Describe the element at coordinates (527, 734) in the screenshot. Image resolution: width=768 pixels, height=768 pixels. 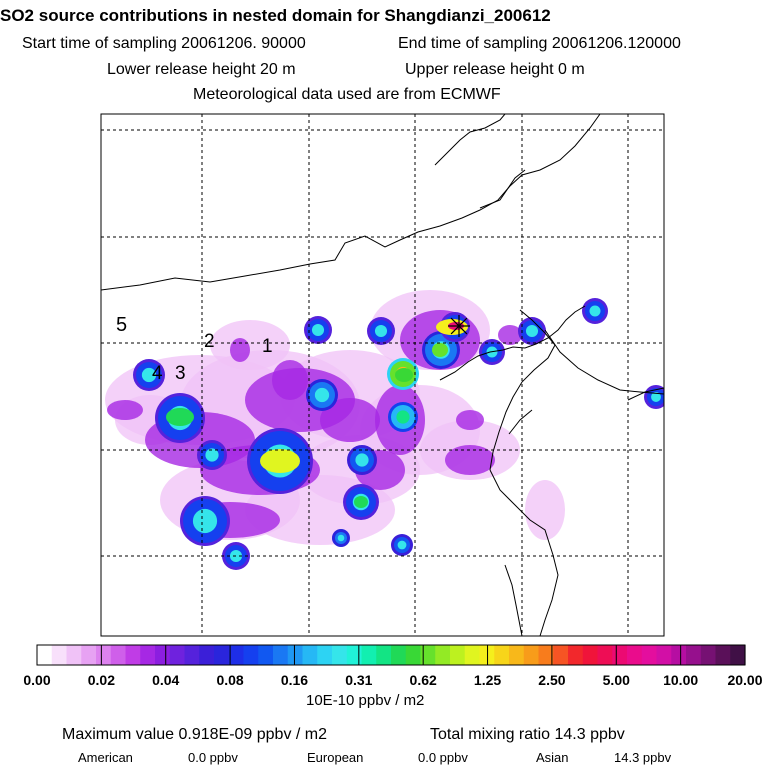
I see `total-mixing-ratio: Total mixing ratio 14.3 ppbv` at that location.